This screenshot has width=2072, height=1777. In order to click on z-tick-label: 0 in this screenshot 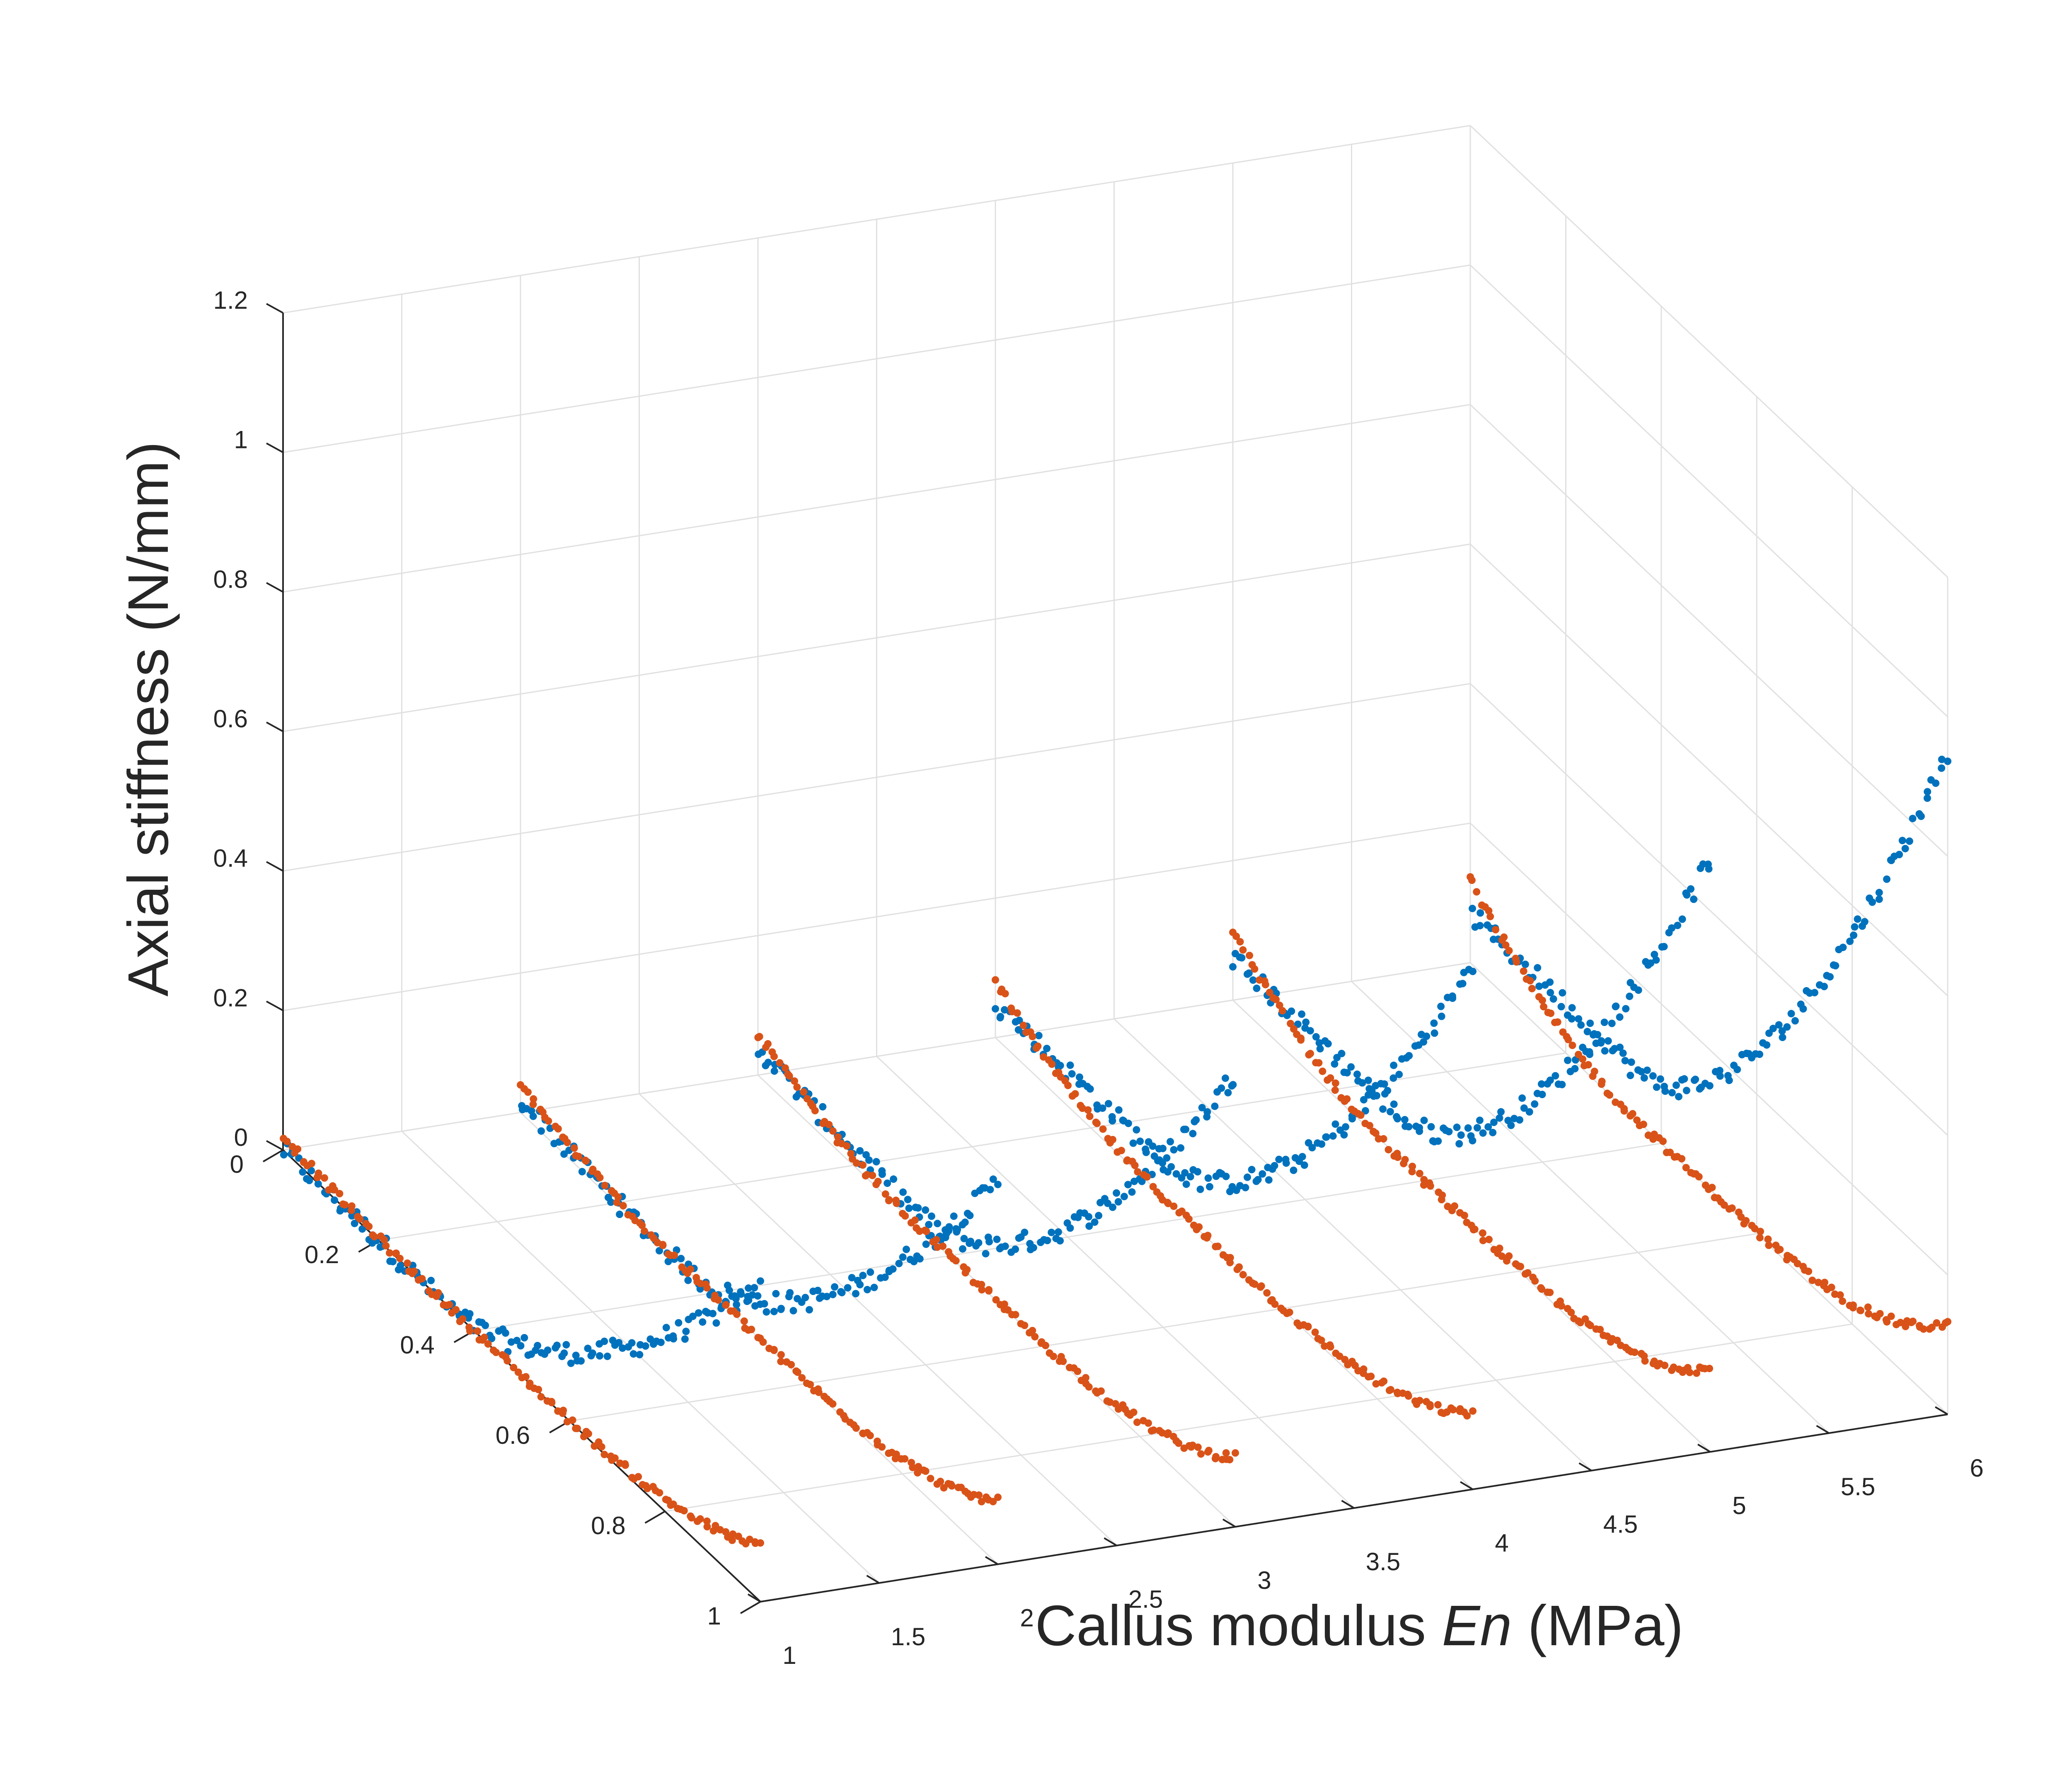, I will do `click(241, 1137)`.